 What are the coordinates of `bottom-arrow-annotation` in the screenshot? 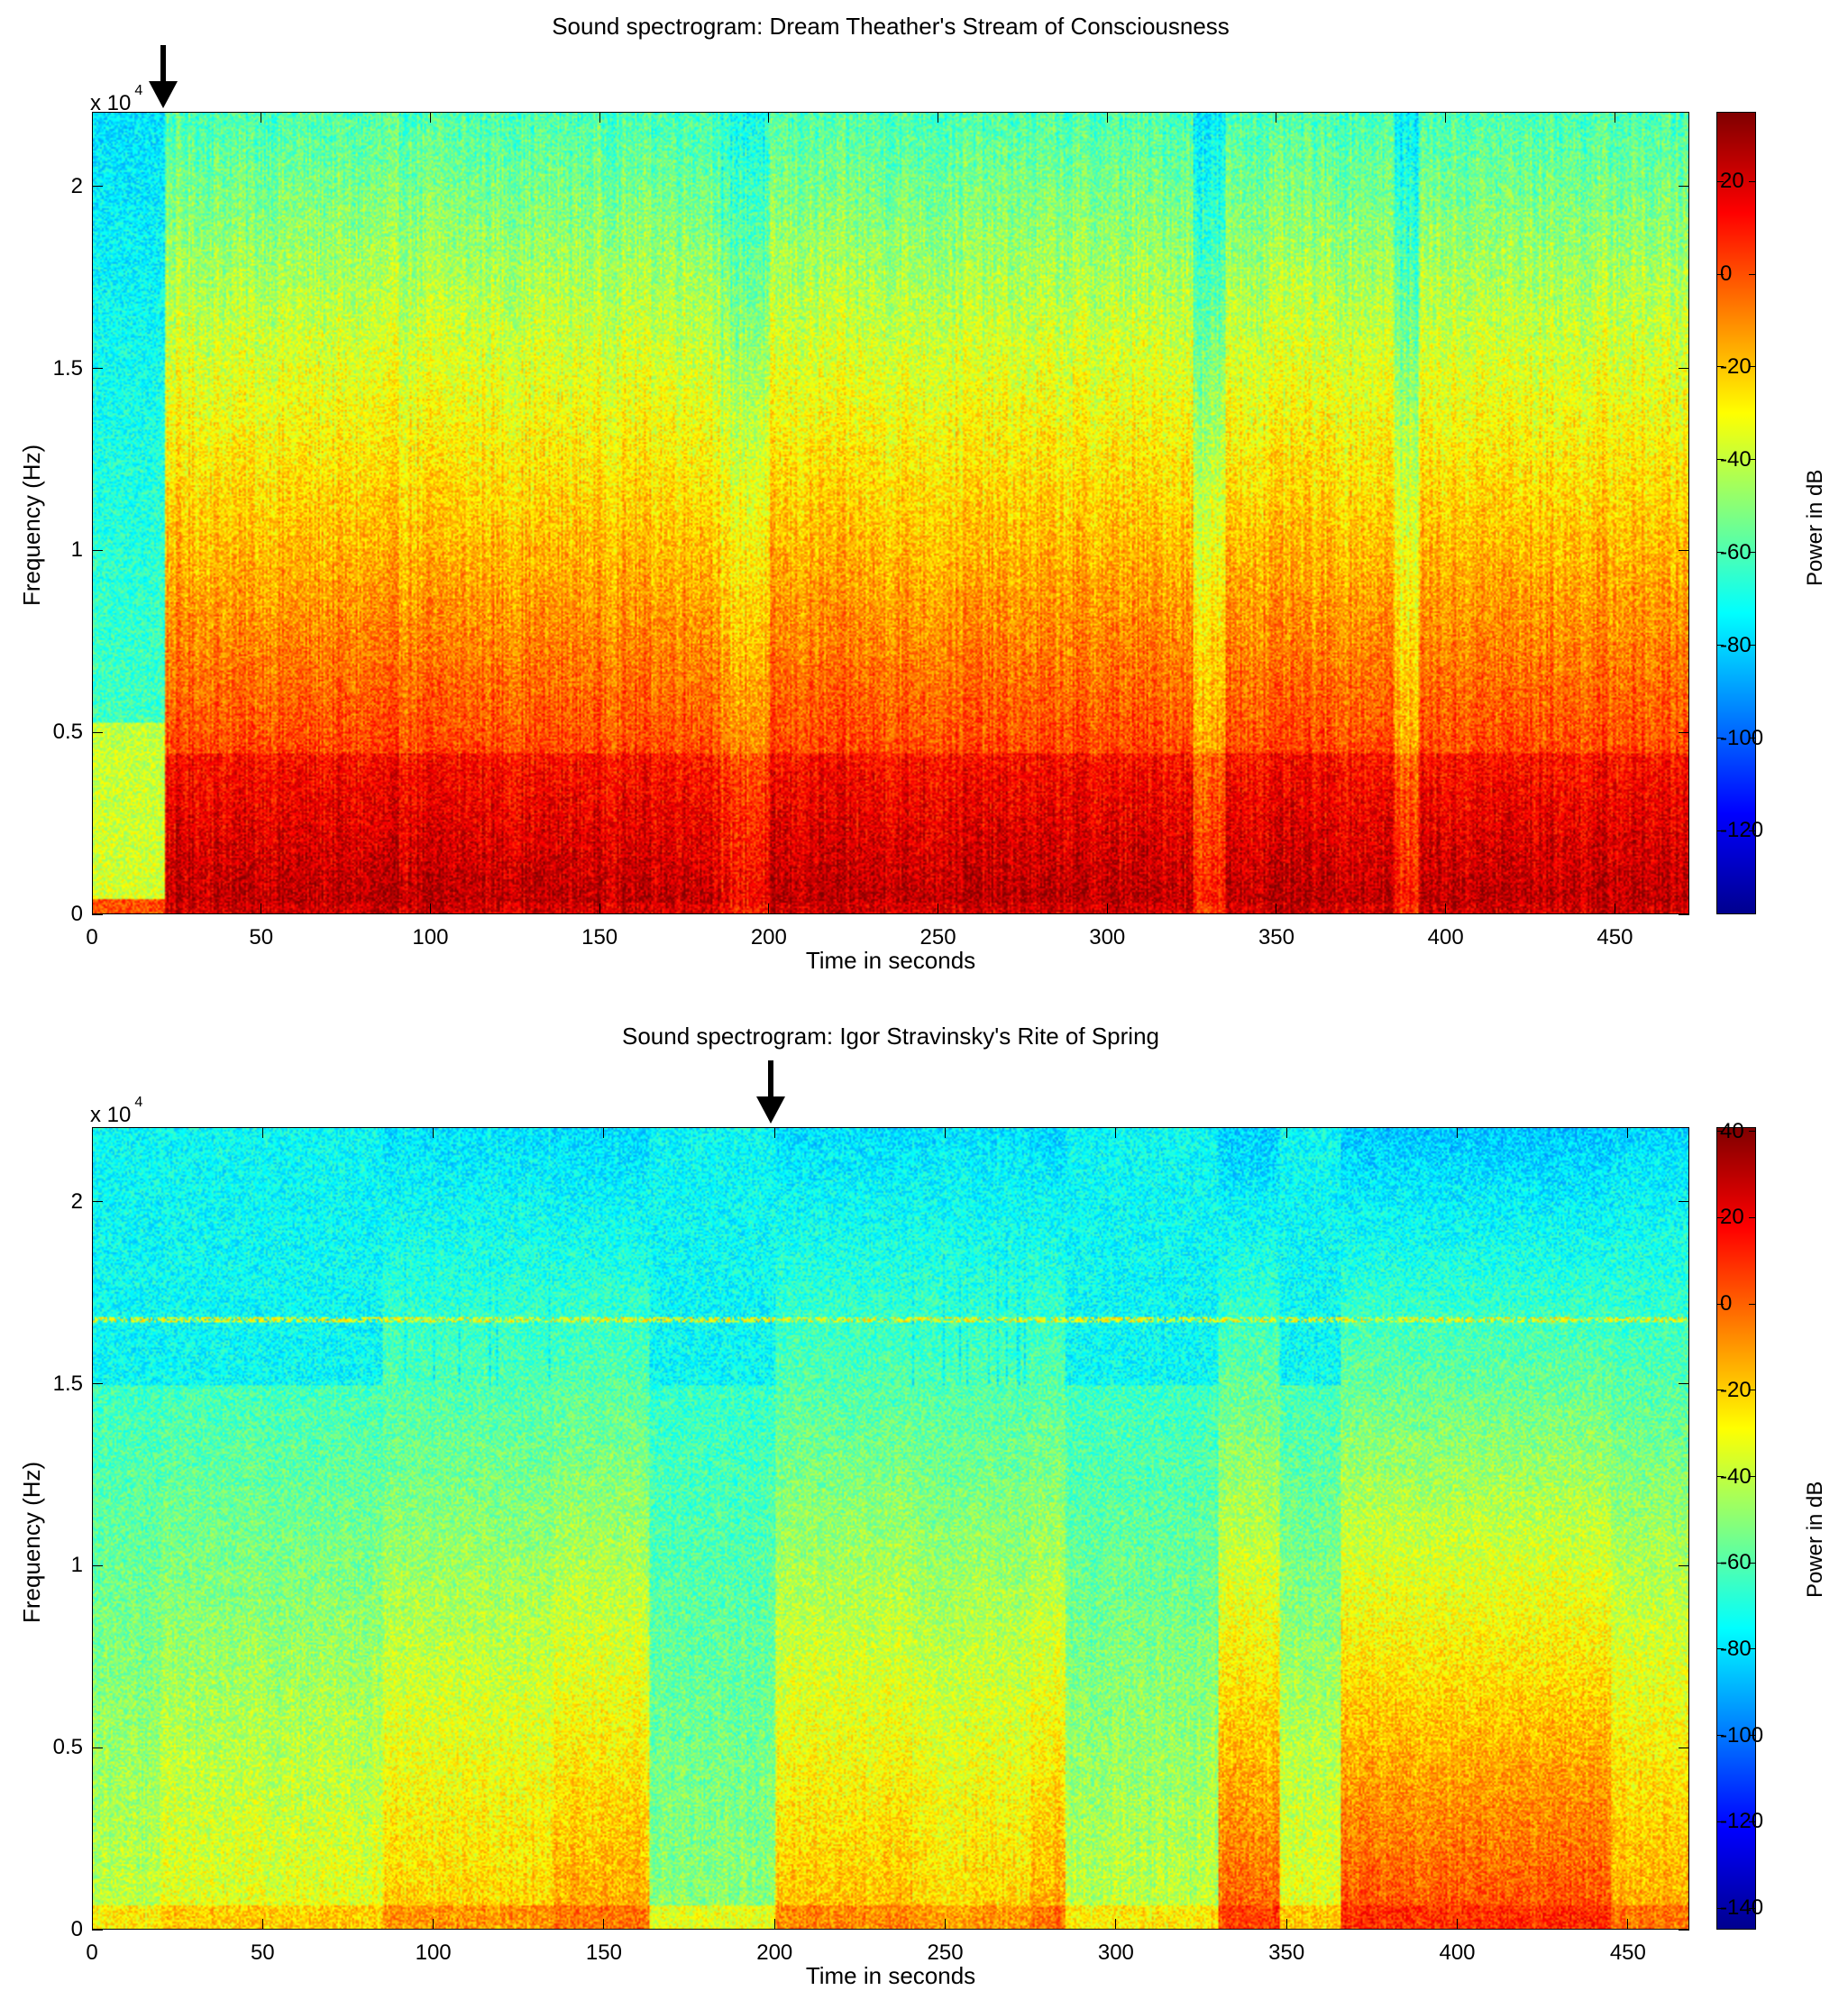 It's located at (771, 1092).